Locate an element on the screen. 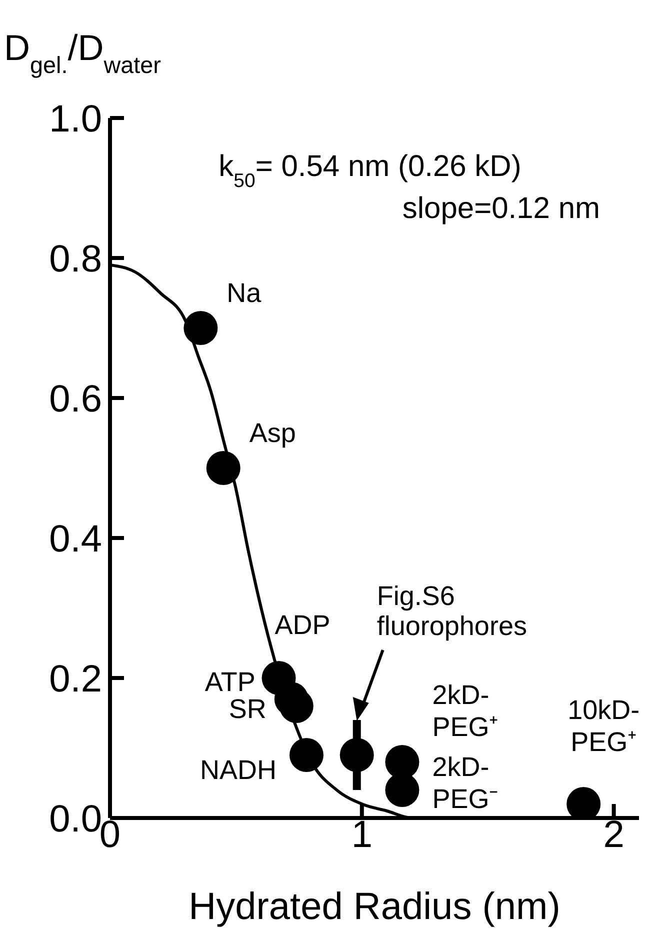  annotation: 10kD- PEG⁺ is located at coordinates (604, 726).